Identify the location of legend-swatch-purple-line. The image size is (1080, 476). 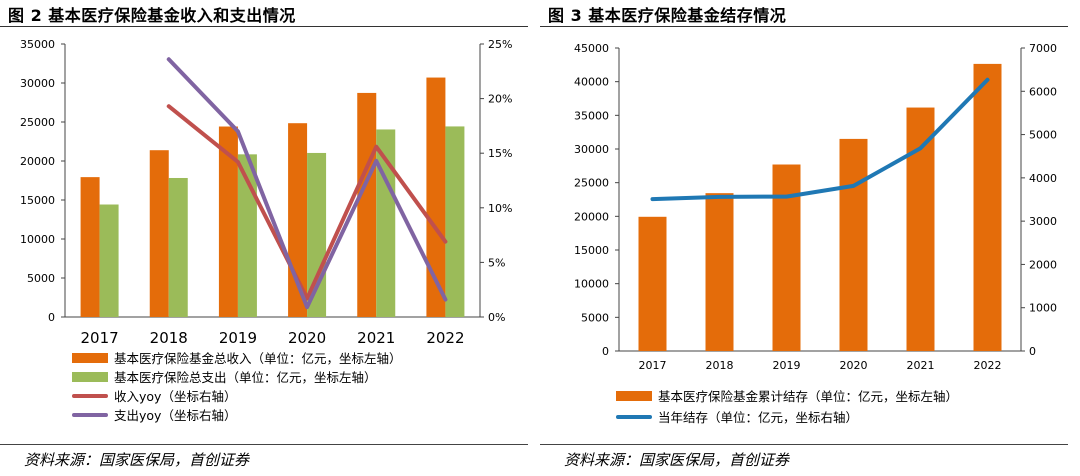
(90, 414).